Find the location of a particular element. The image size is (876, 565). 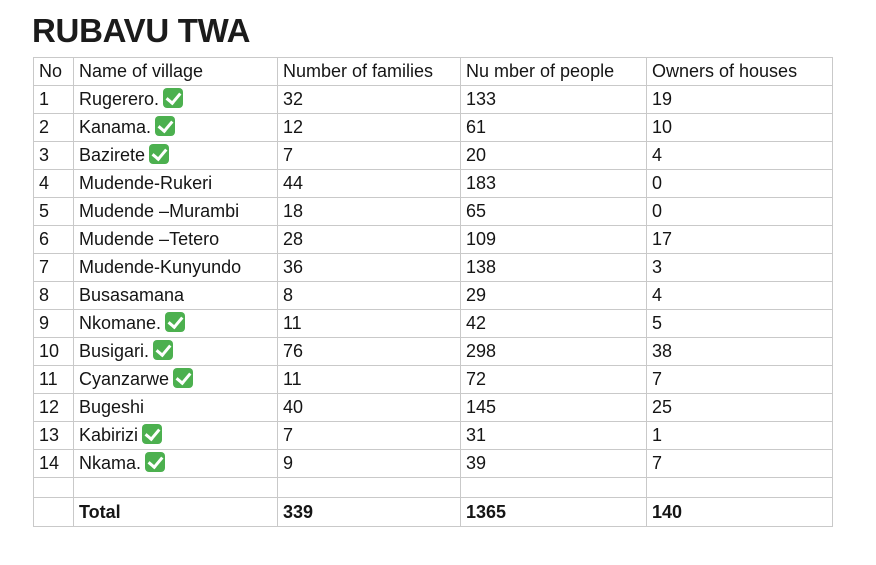

village-name: Busigari. is located at coordinates (114, 351).